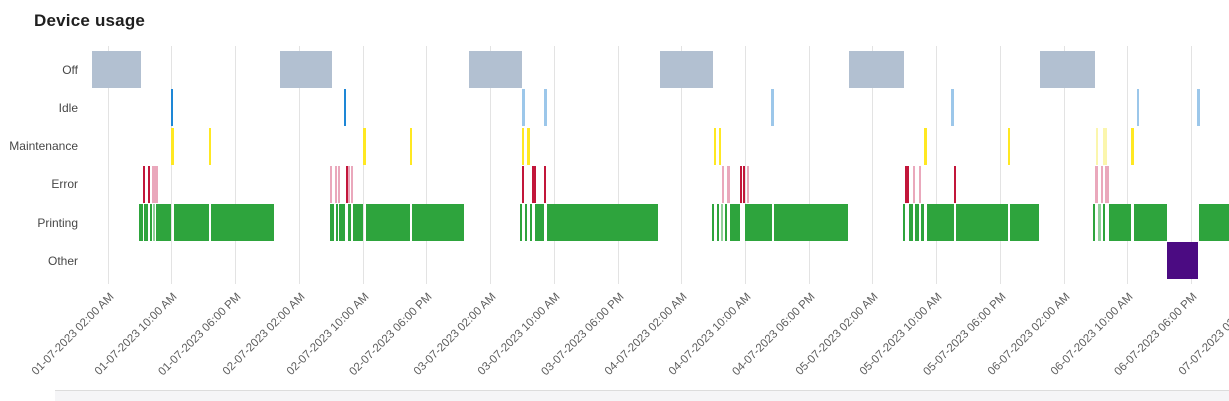 The width and height of the screenshot is (1229, 401). Describe the element at coordinates (642, 395) in the screenshot. I see `horizontal-scrollbar` at that location.